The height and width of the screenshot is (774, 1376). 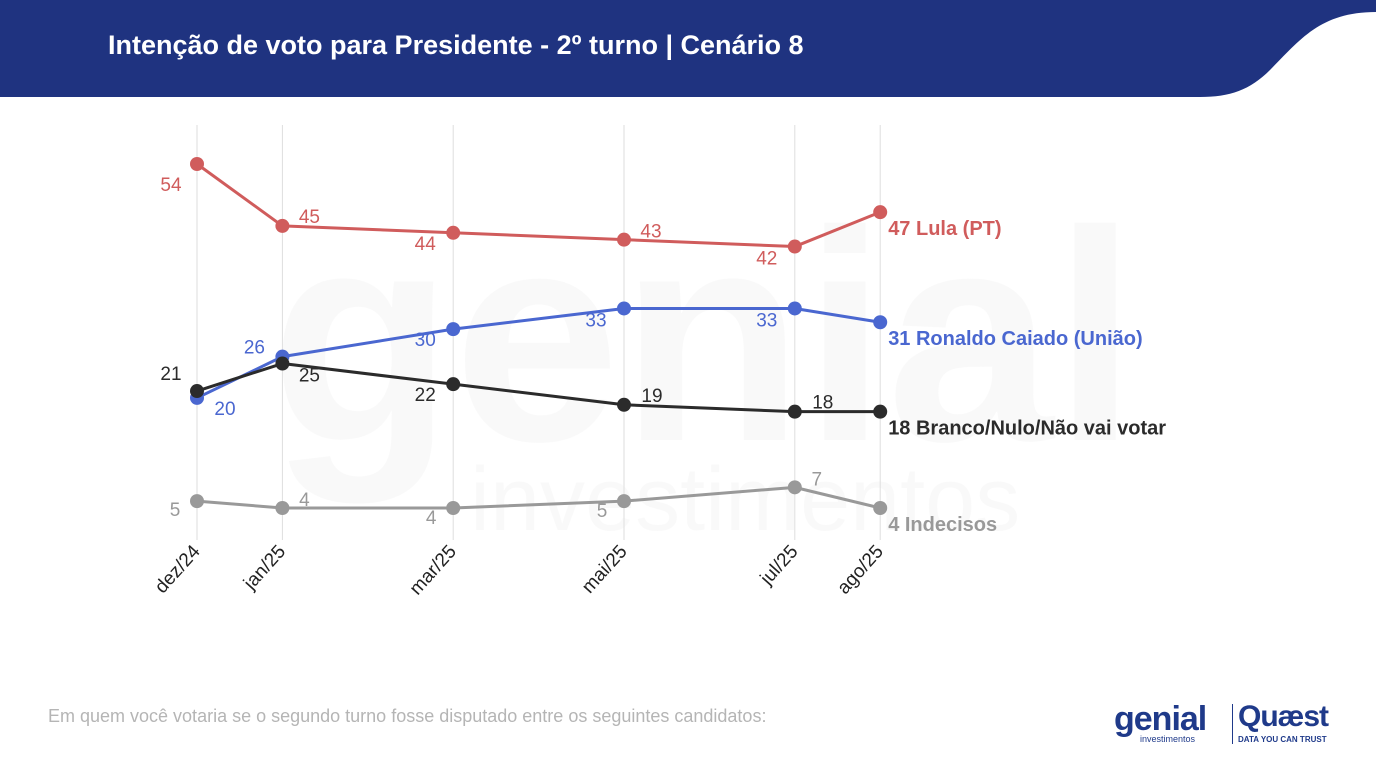 What do you see at coordinates (942, 525) in the screenshot?
I see `series-end-label: 4 Indecisos` at bounding box center [942, 525].